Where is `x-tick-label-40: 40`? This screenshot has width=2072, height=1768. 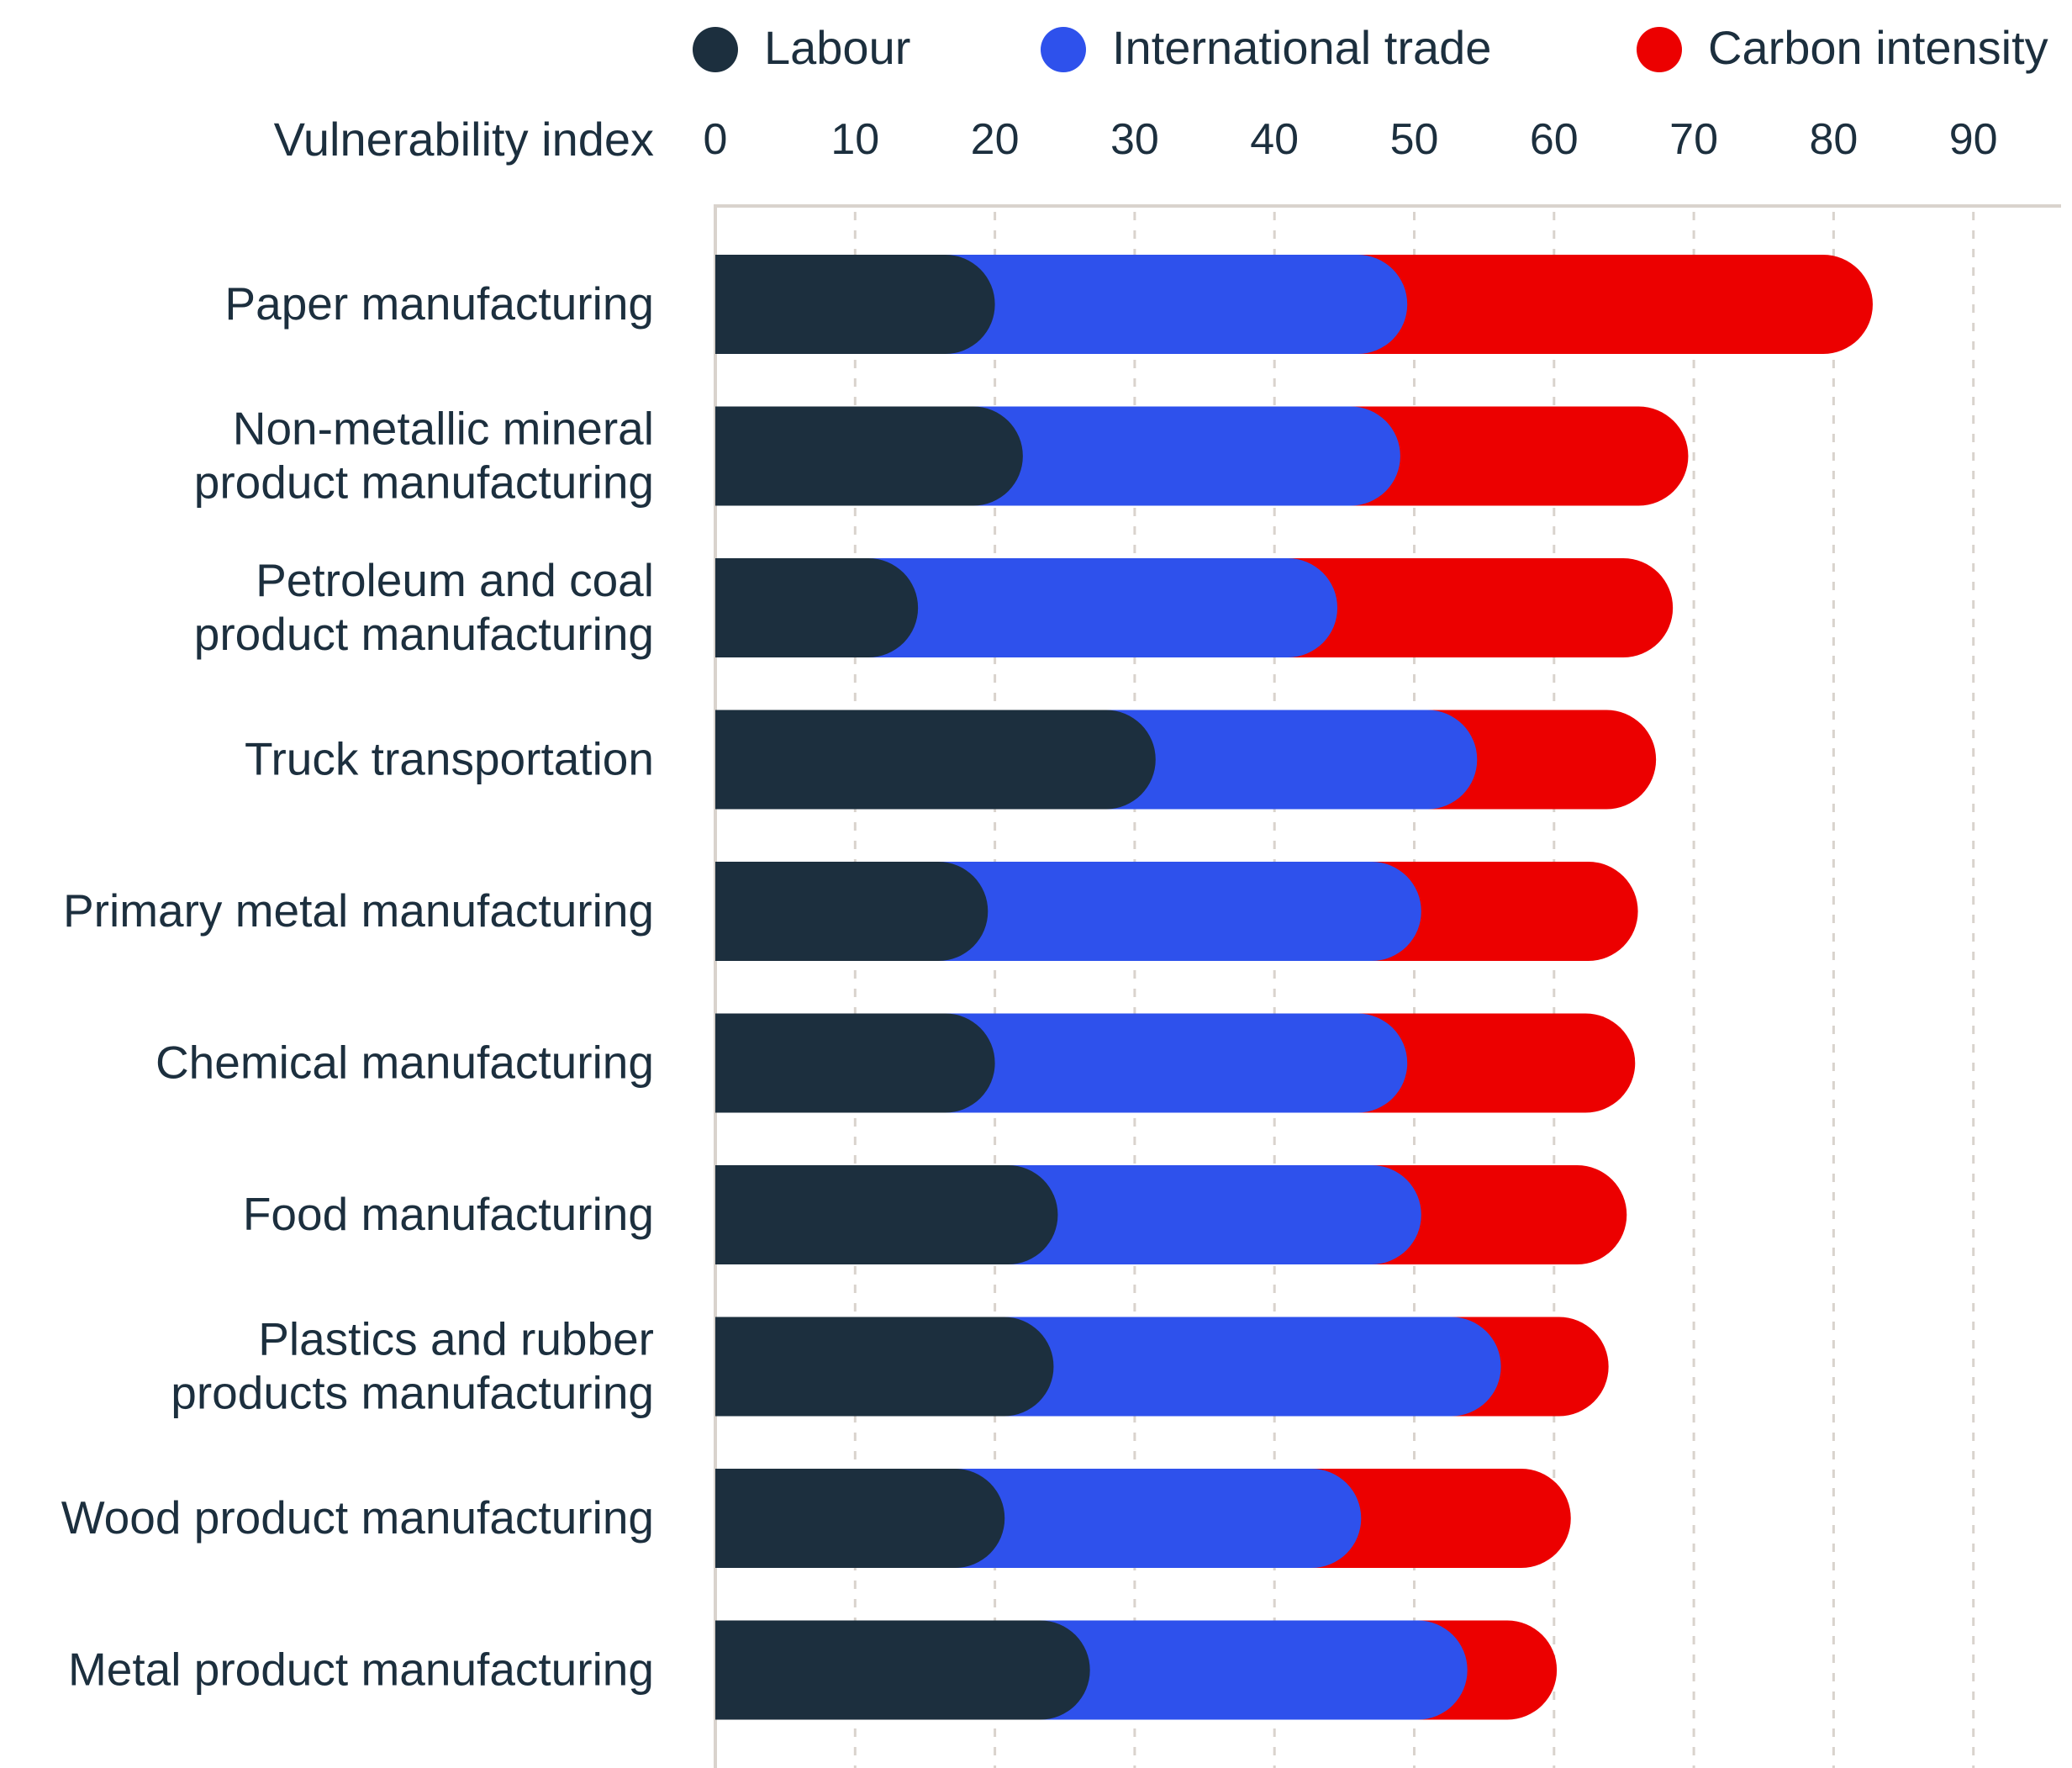
x-tick-label-40: 40 is located at coordinates (1274, 139).